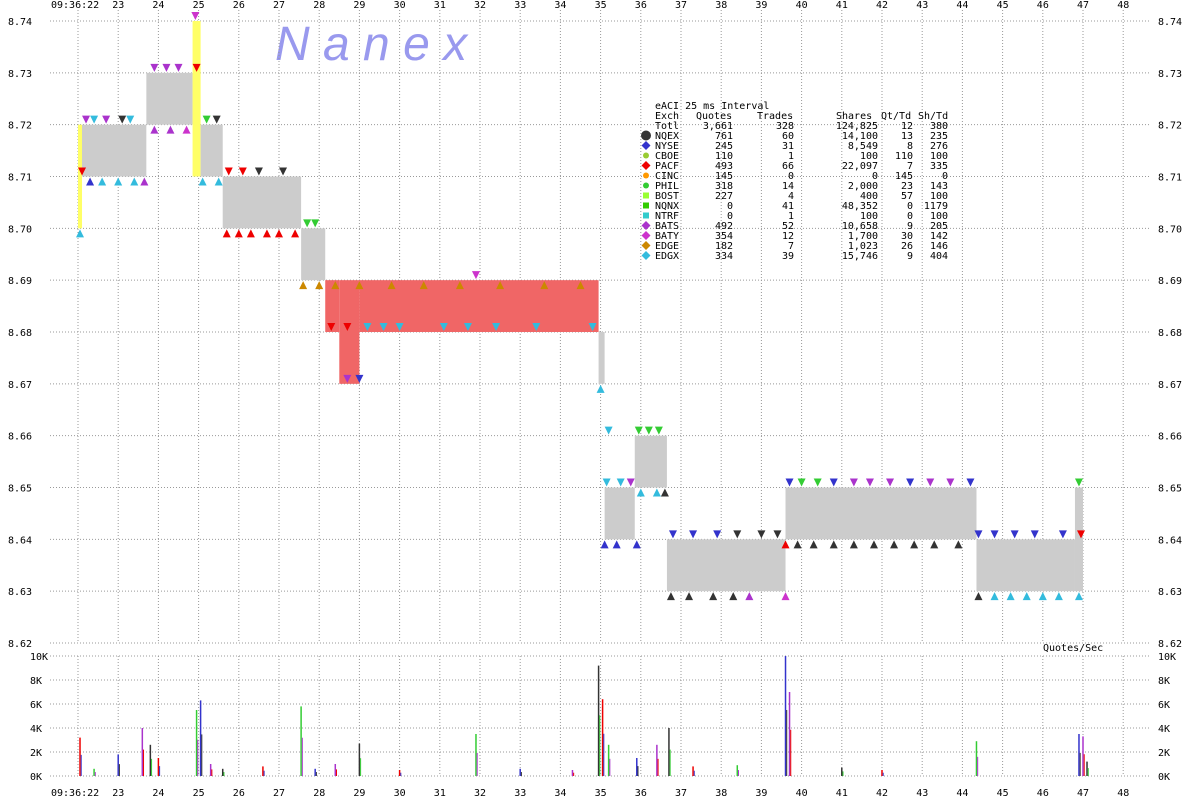 Image resolution: width=1200 pixels, height=800 pixels. Describe the element at coordinates (20, 489) in the screenshot. I see `price-tick-label-left: 8.65` at that location.